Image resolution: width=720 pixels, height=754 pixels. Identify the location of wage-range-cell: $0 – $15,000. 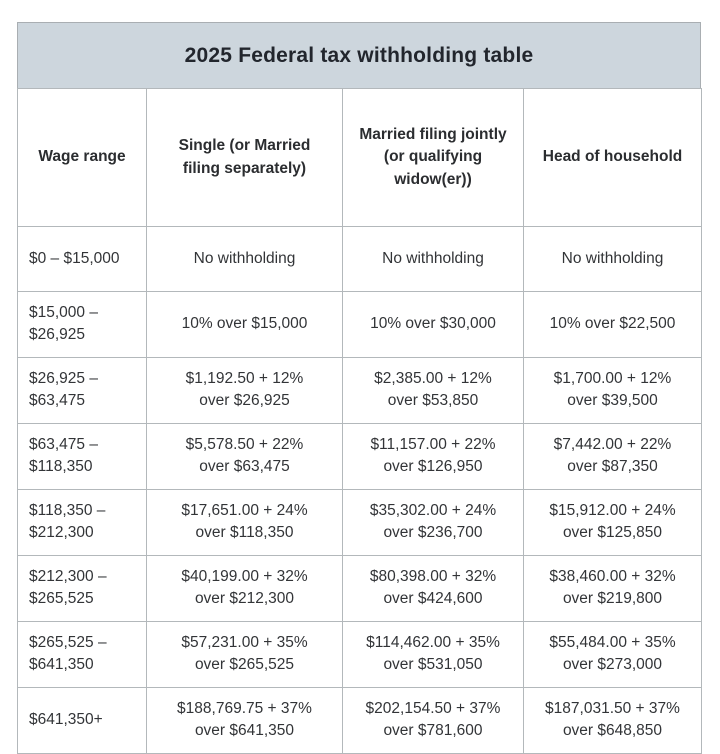
(82, 259).